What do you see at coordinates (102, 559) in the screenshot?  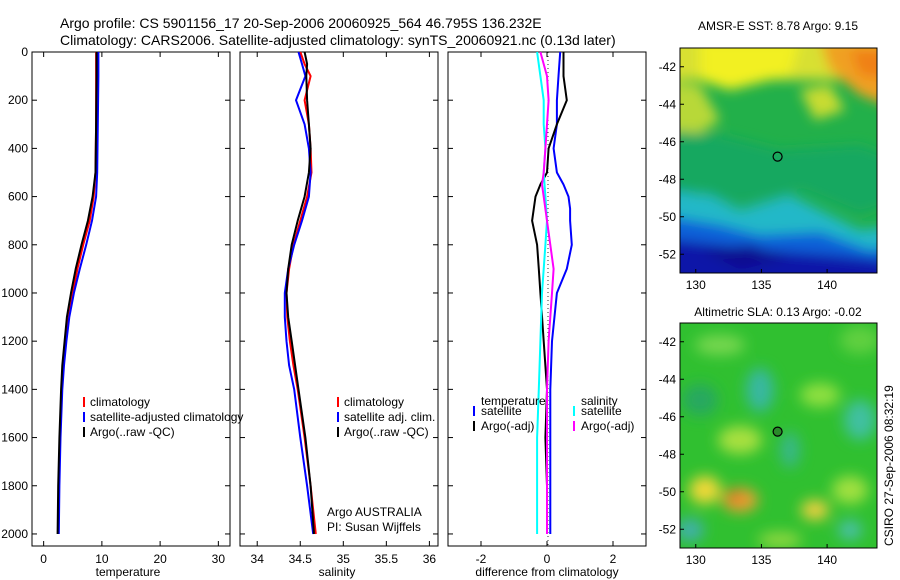 I see `x-tick-label: 10` at bounding box center [102, 559].